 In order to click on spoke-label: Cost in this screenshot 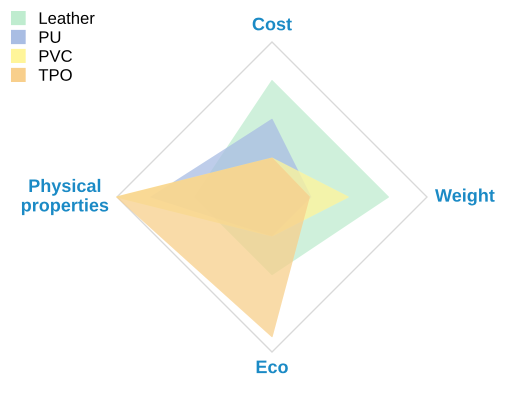, I will do `click(272, 24)`.